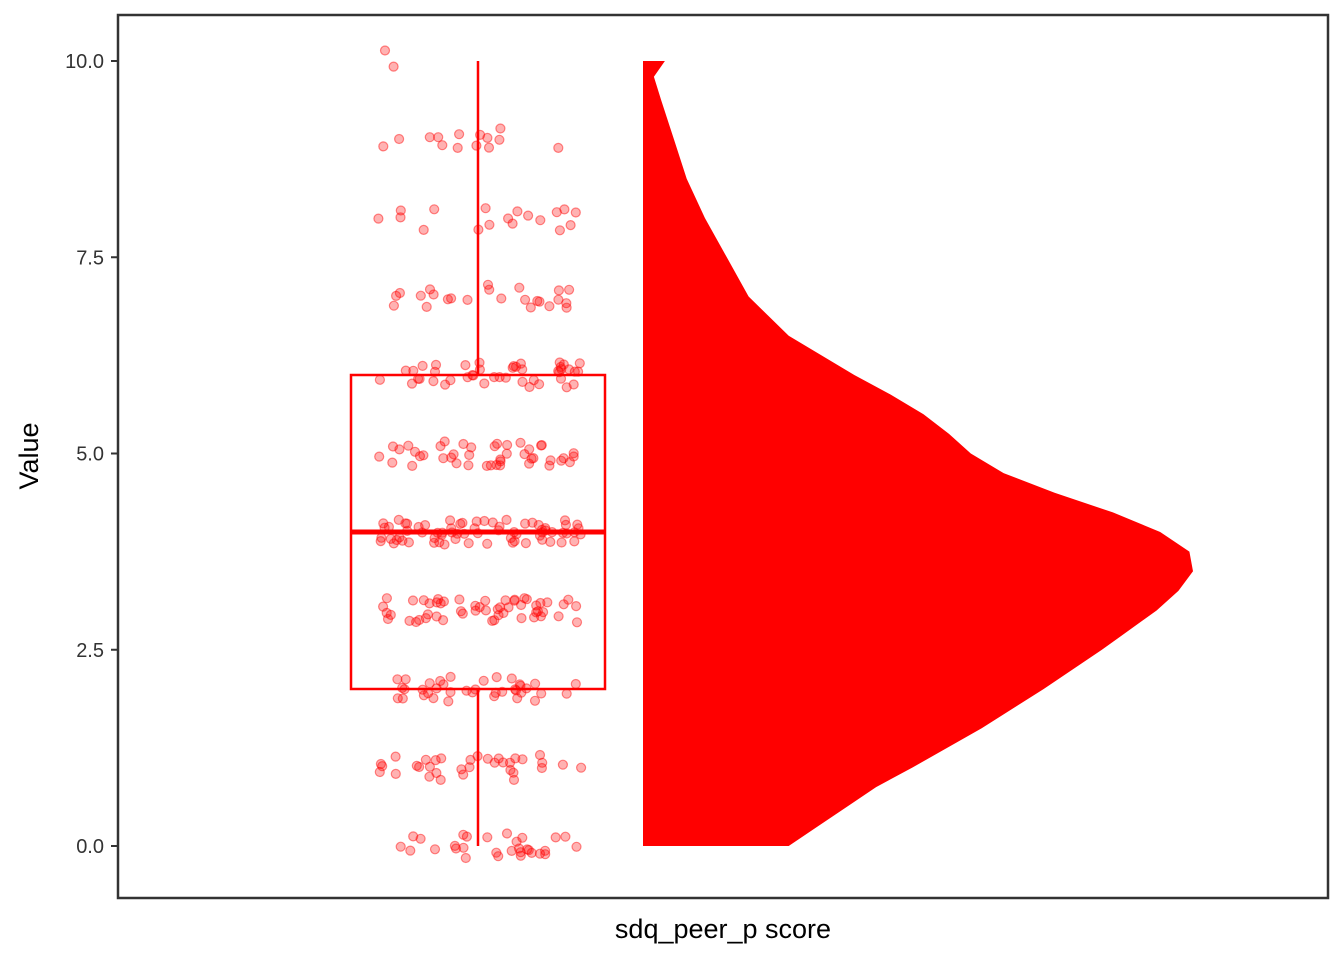 The image size is (1344, 960). What do you see at coordinates (480, 454) in the screenshot?
I see `jitter-points` at bounding box center [480, 454].